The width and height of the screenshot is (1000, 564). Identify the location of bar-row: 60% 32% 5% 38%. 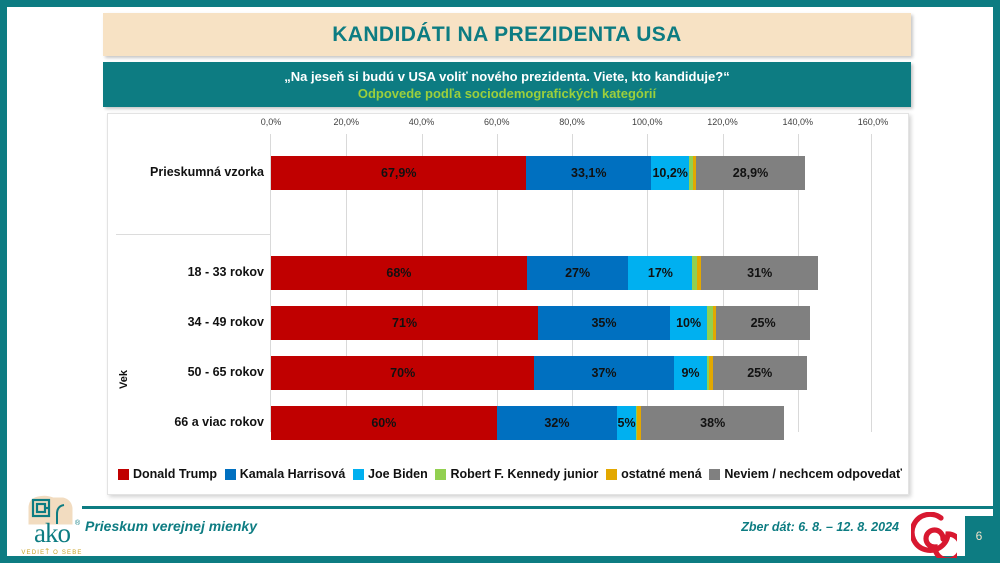
(528, 423).